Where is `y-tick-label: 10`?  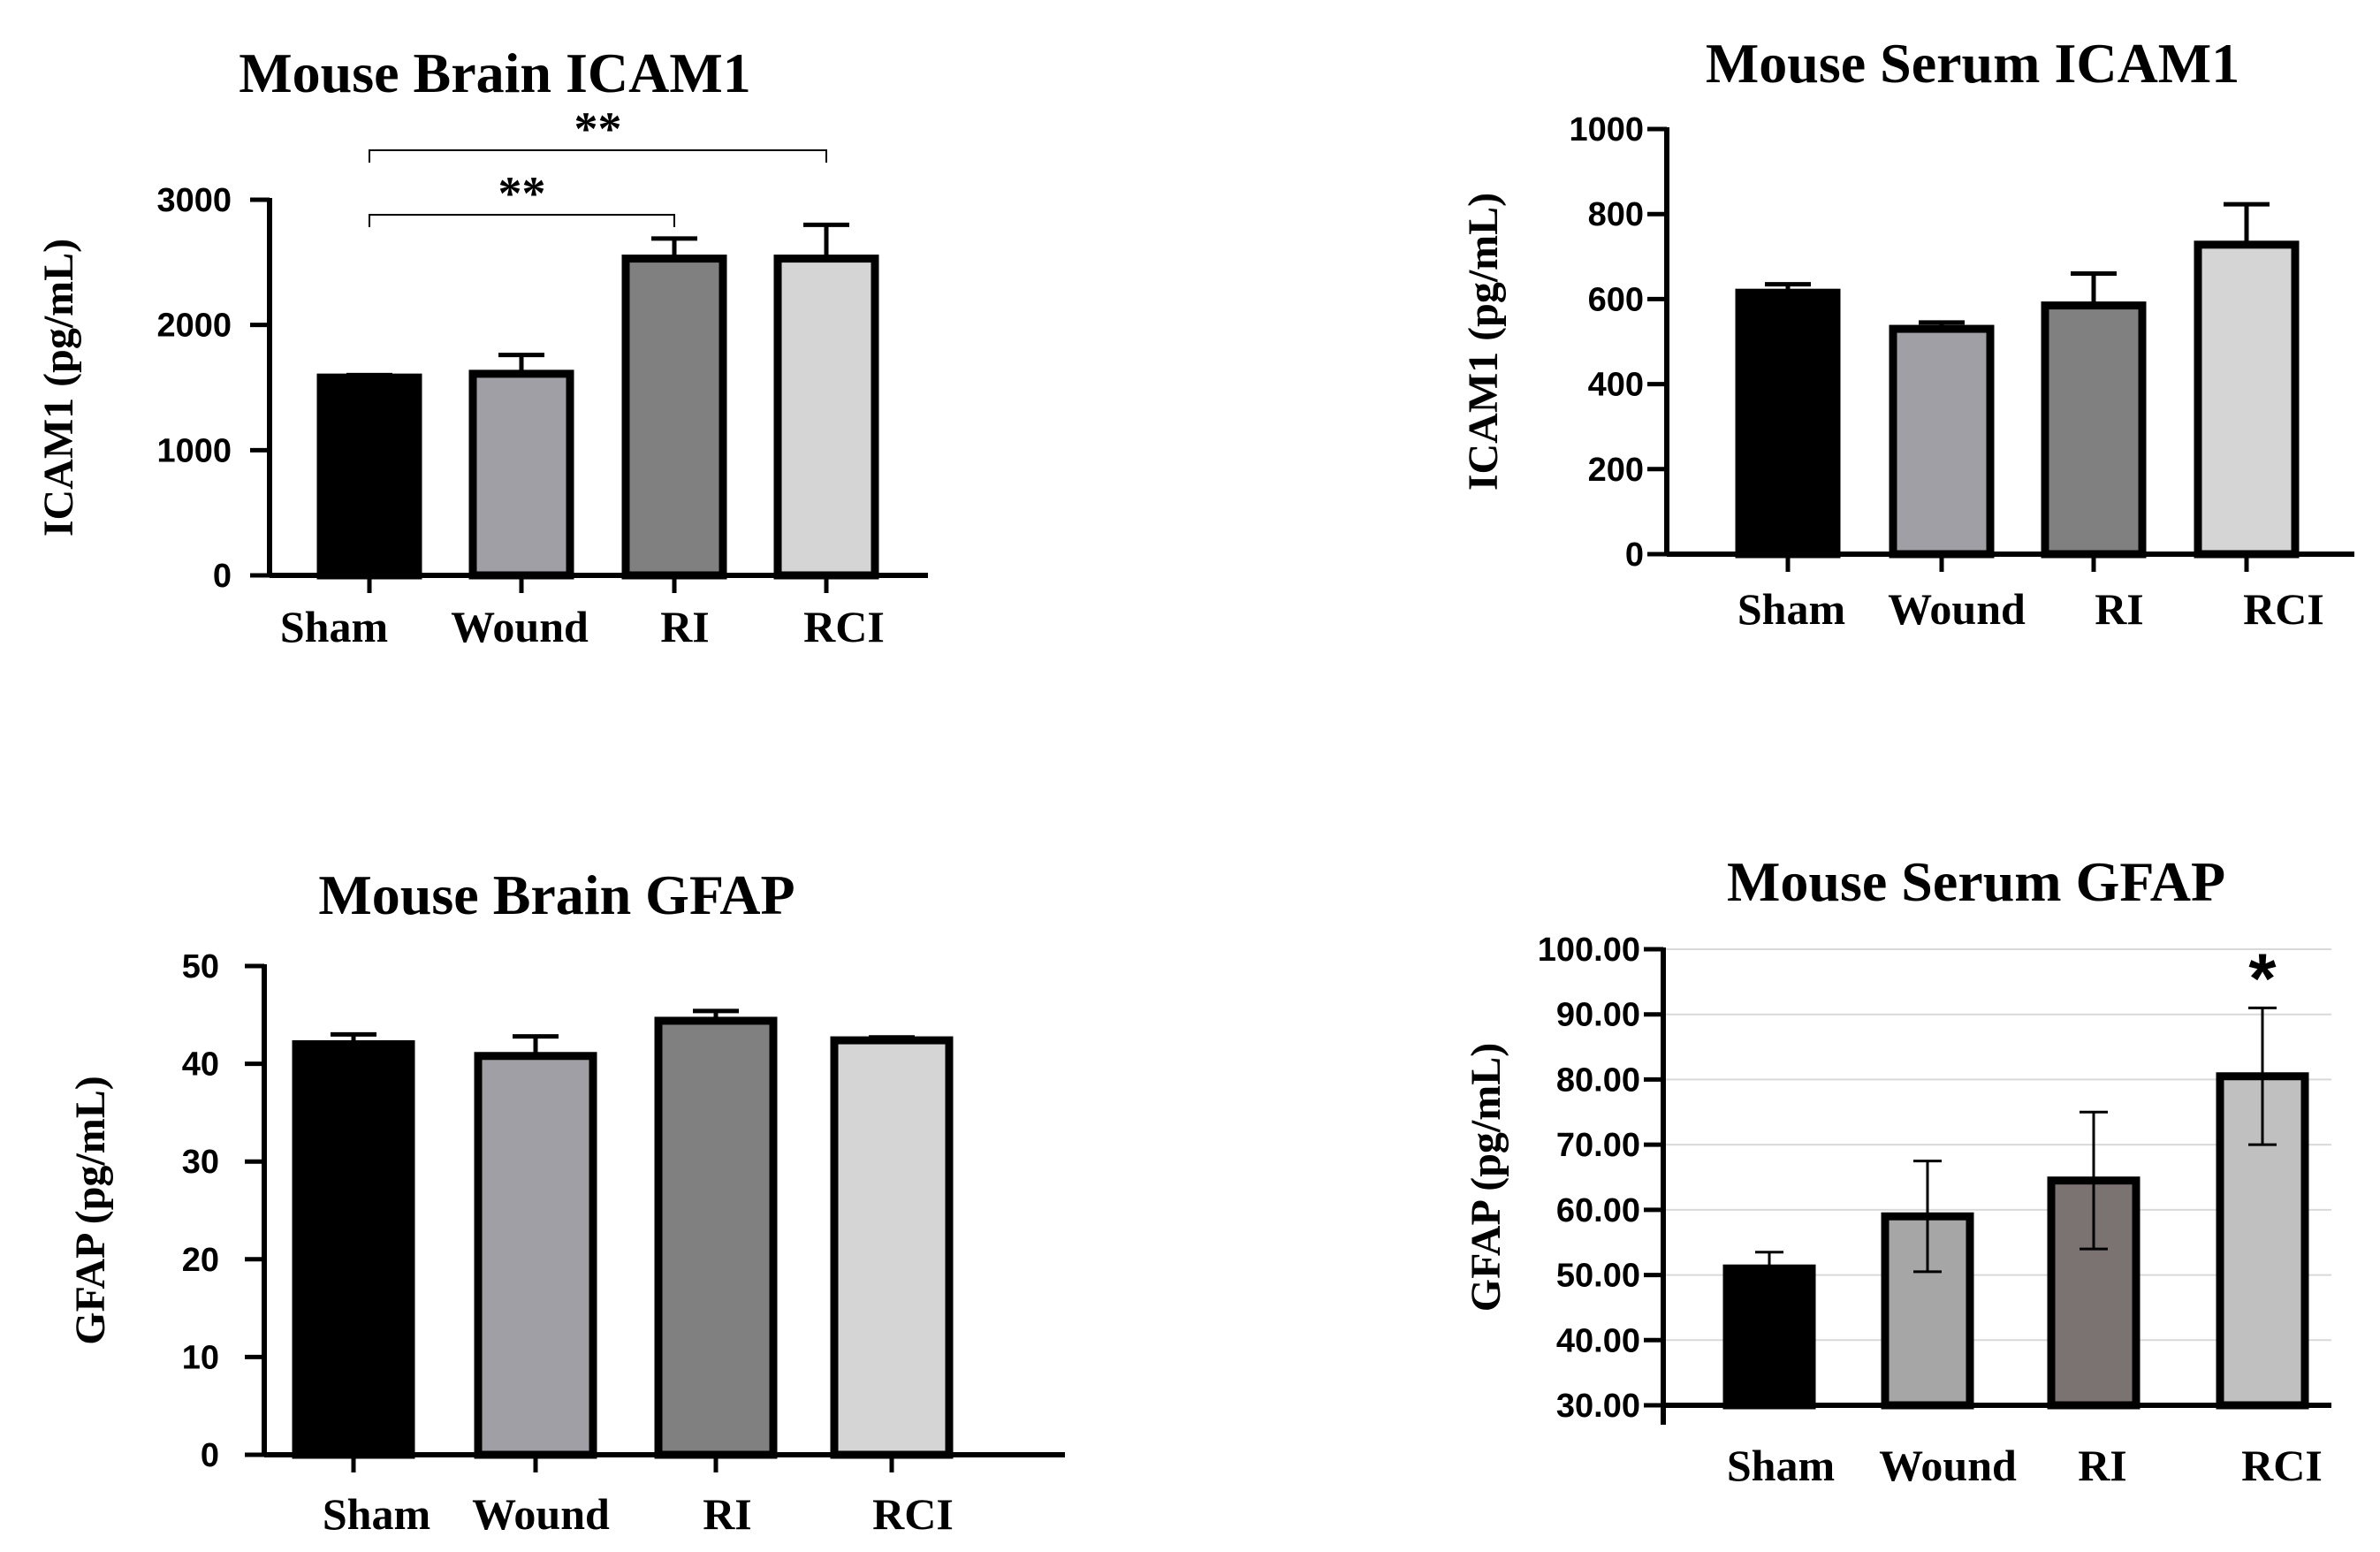
y-tick-label: 10 is located at coordinates (200, 1357).